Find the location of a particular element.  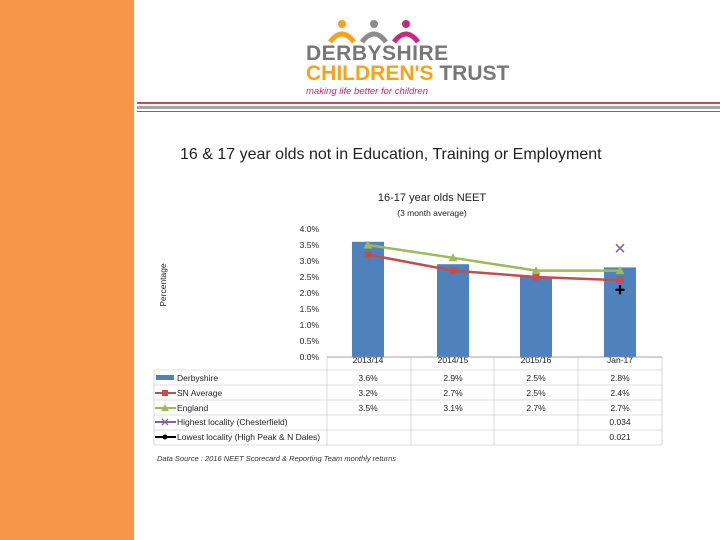

data-table-value: 0.021 is located at coordinates (620, 437).